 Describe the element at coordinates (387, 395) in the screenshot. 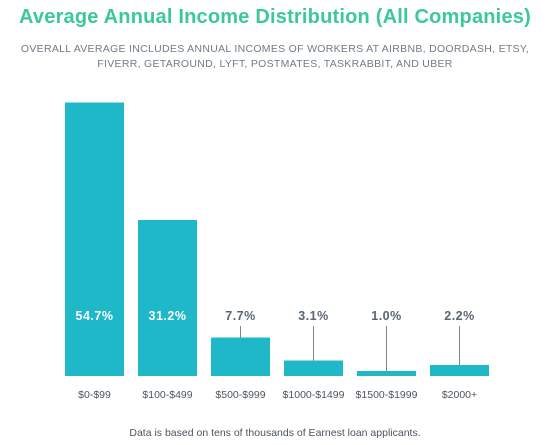

I see `x-tick-label: $1500-$1999` at that location.